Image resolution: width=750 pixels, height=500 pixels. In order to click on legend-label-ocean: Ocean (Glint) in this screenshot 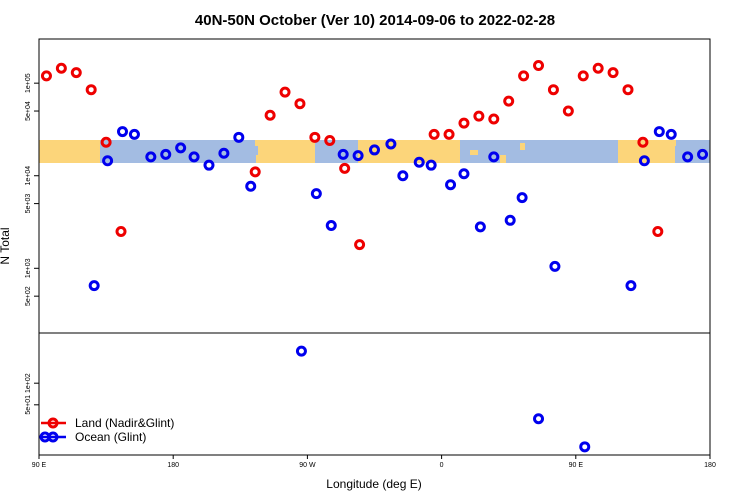, I will do `click(110, 437)`.